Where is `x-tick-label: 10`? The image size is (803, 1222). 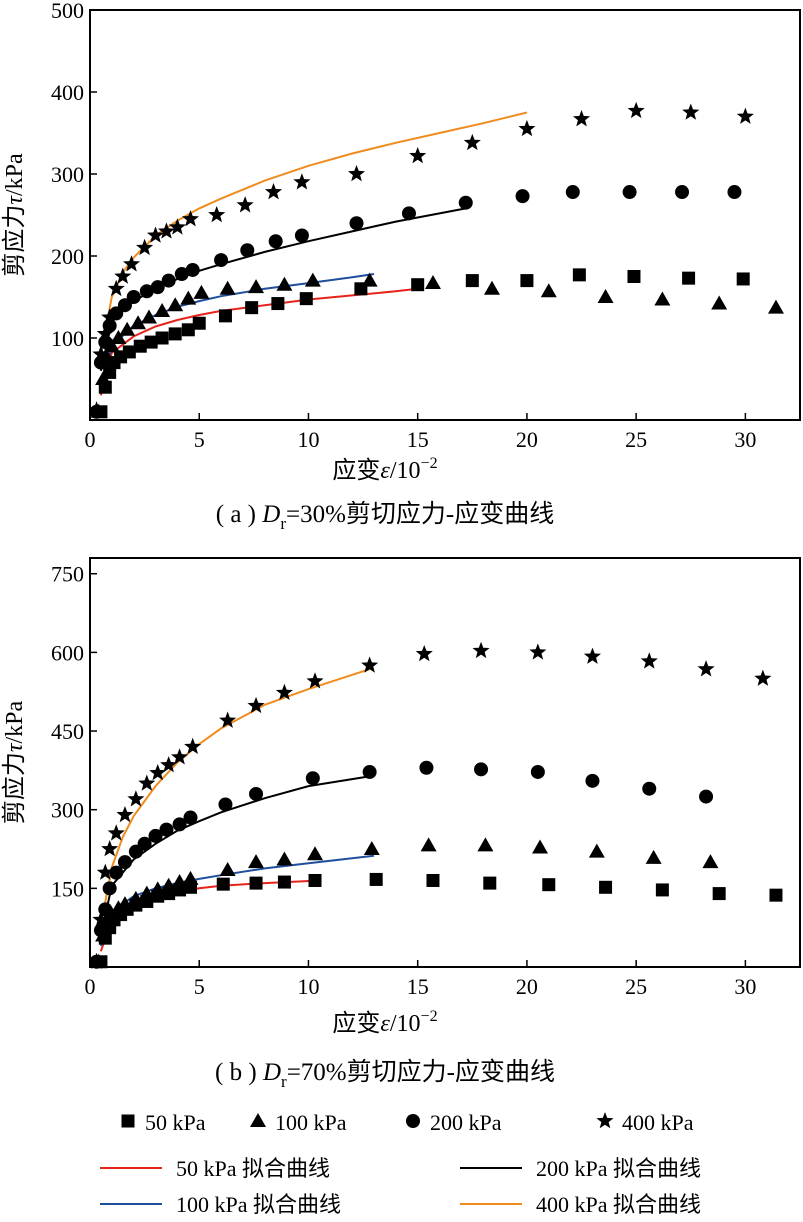 x-tick-label: 10 is located at coordinates (308, 986).